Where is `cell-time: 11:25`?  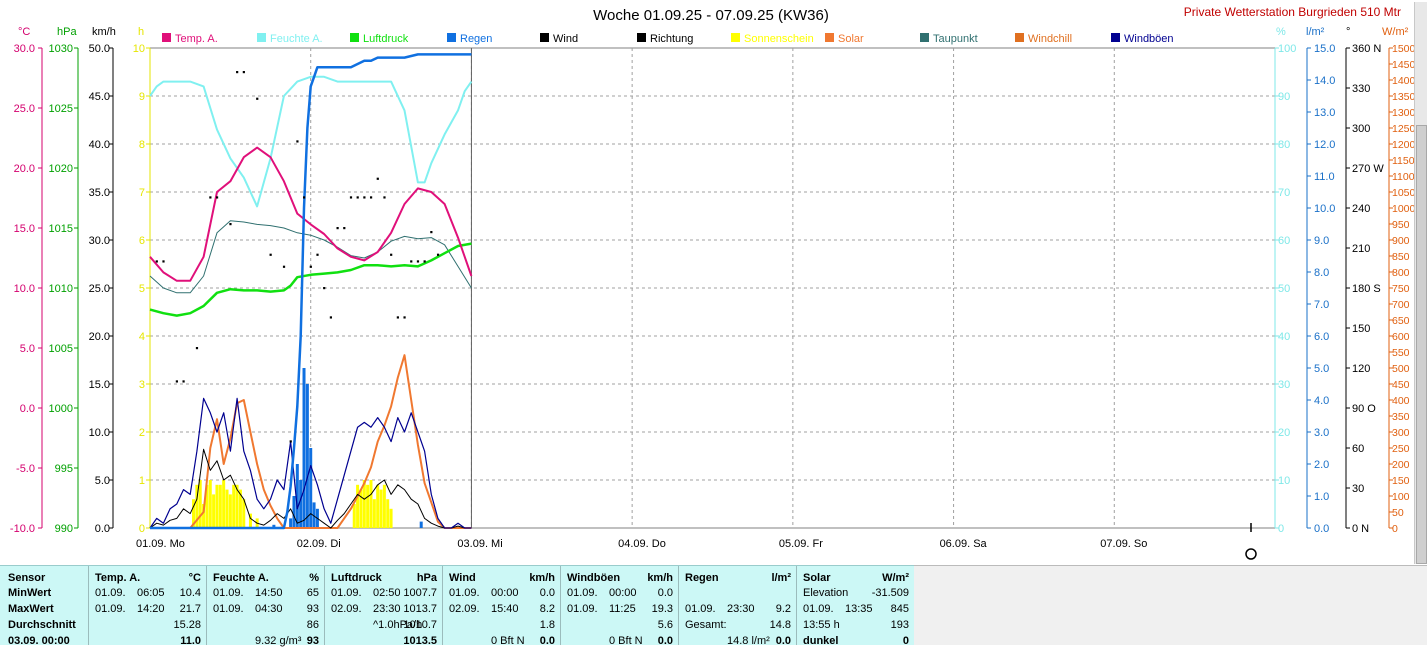
cell-time: 11:25 is located at coordinates (622, 609).